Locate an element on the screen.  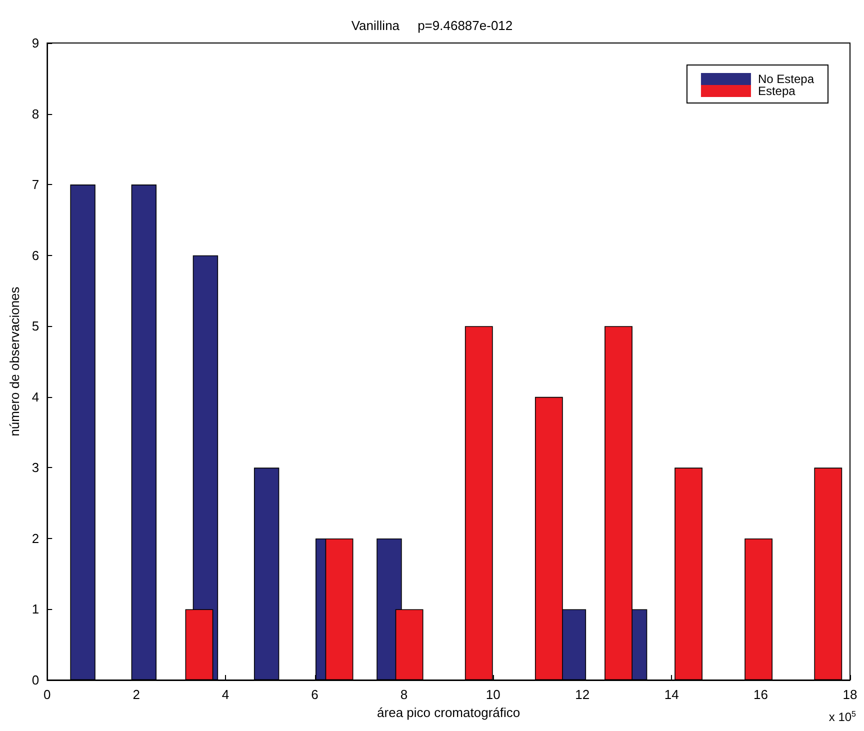
x-tick-label: 14 is located at coordinates (671, 694).